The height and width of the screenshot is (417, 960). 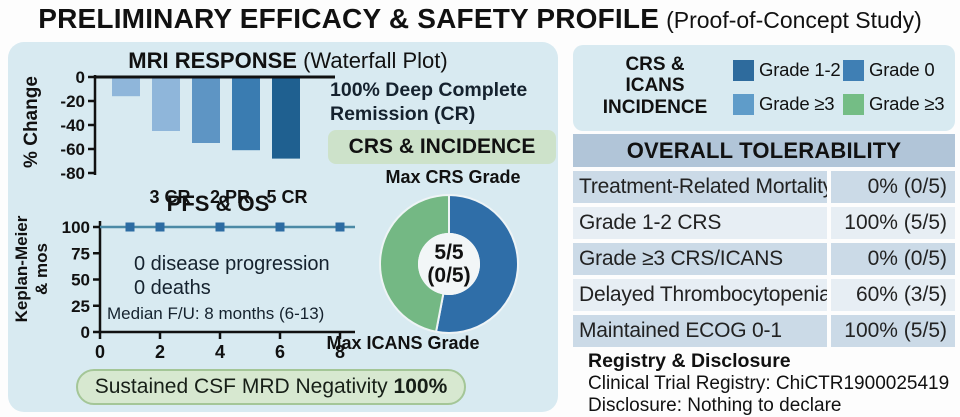 I want to click on legend-item-label: Grade 0, so click(x=902, y=69).